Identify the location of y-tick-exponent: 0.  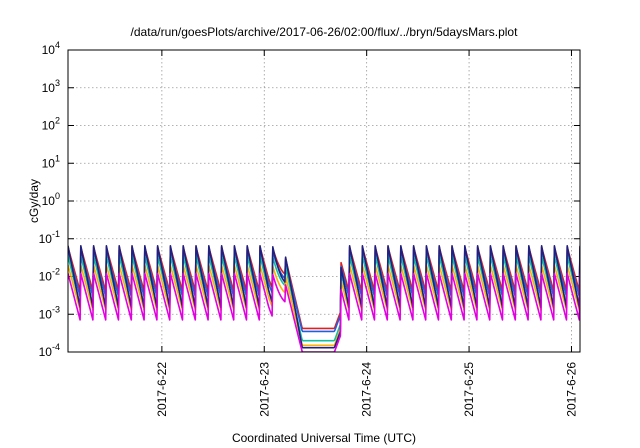
(57, 196).